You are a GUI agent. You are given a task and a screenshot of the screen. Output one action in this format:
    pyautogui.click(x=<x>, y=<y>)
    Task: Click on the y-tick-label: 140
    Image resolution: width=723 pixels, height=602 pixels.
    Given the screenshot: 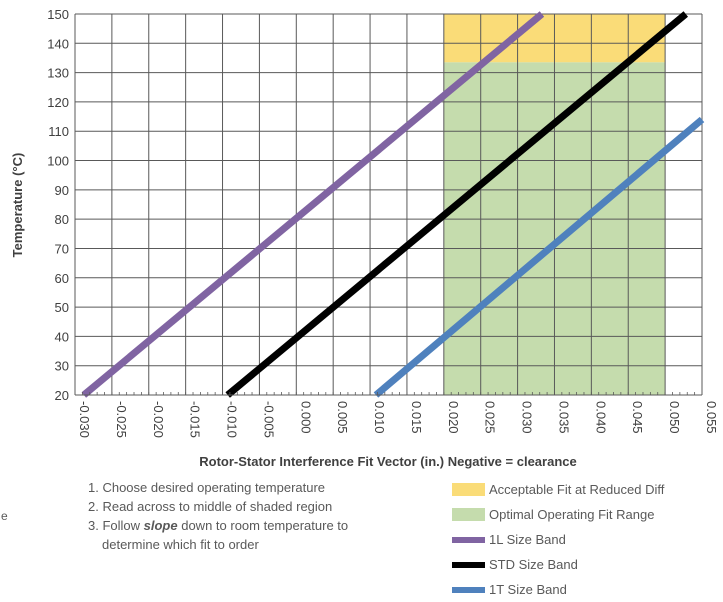 What is the action you would take?
    pyautogui.click(x=58, y=43)
    